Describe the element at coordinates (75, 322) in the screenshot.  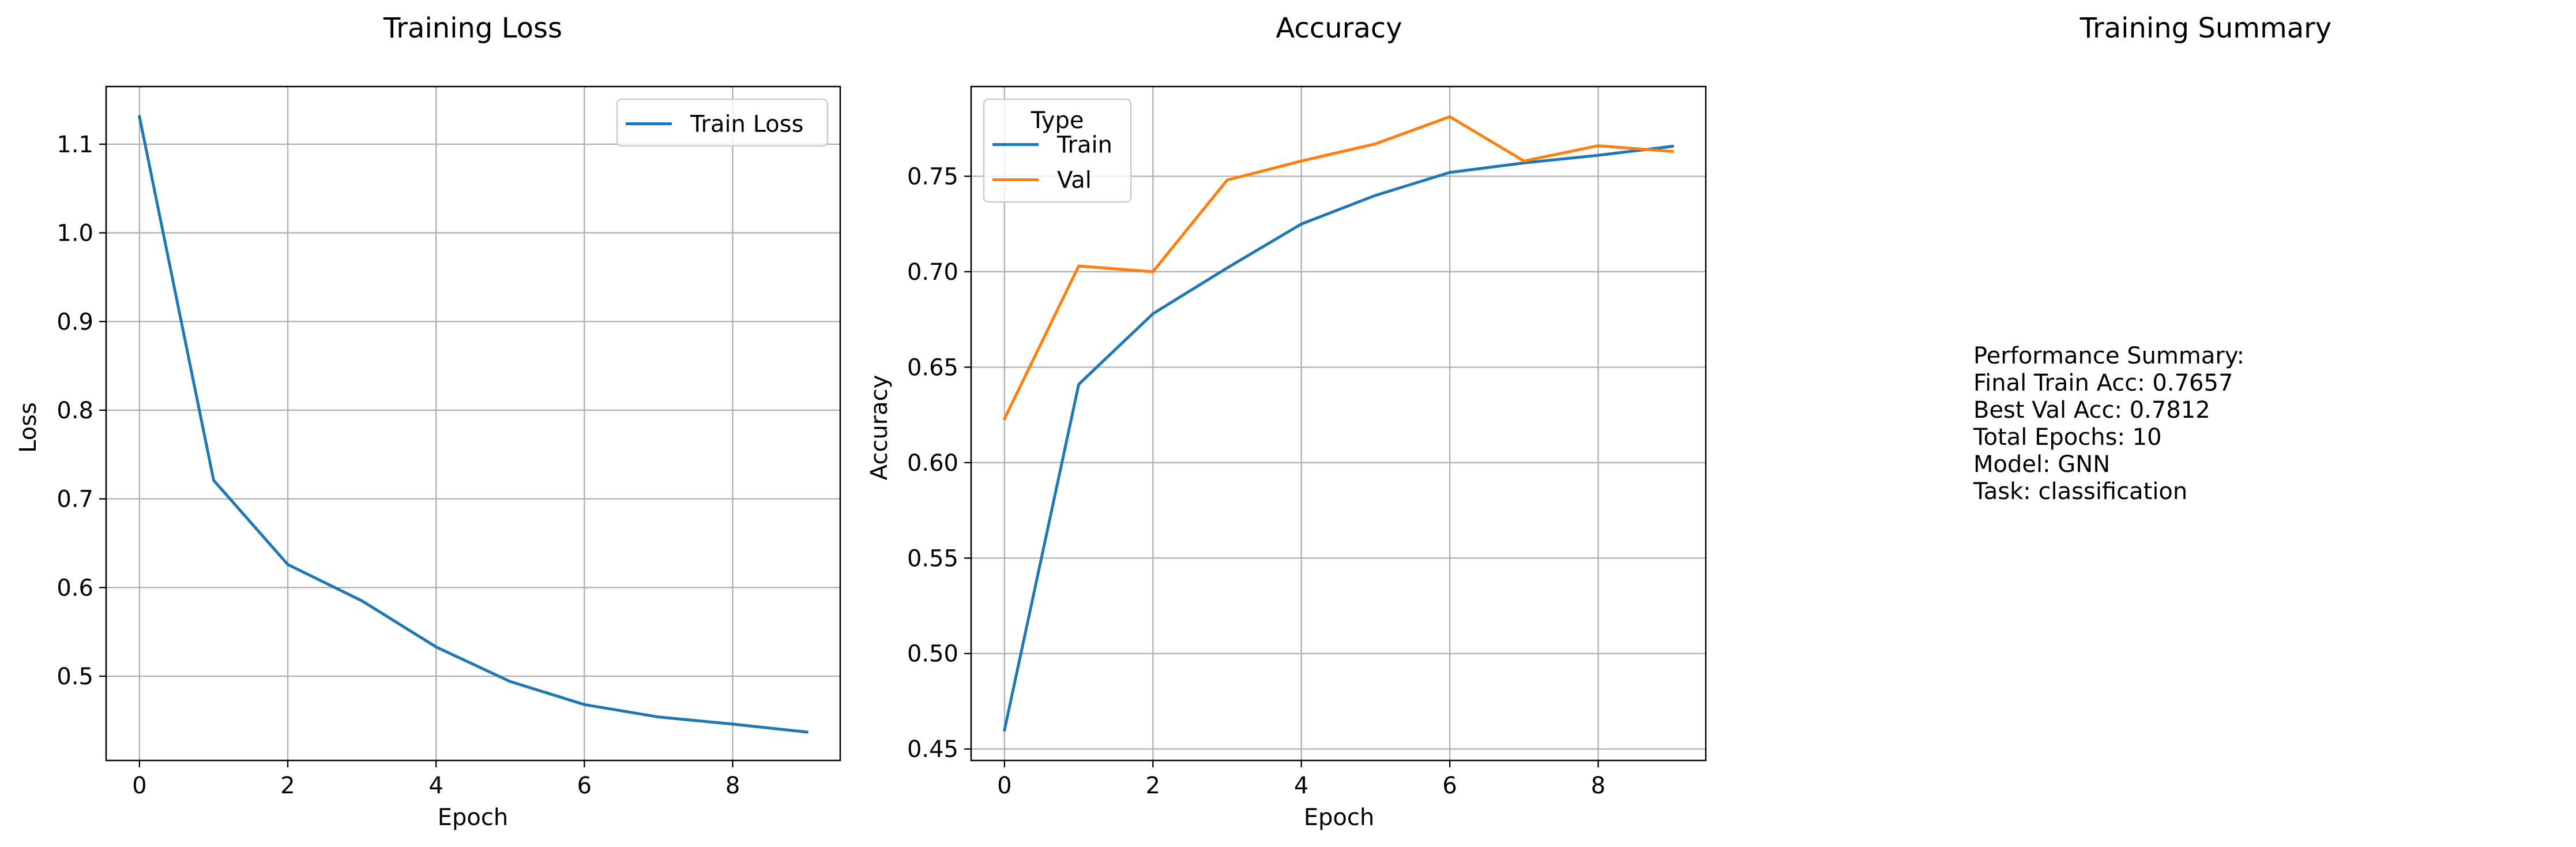
I see `loss-y-tick-label: 0.9` at that location.